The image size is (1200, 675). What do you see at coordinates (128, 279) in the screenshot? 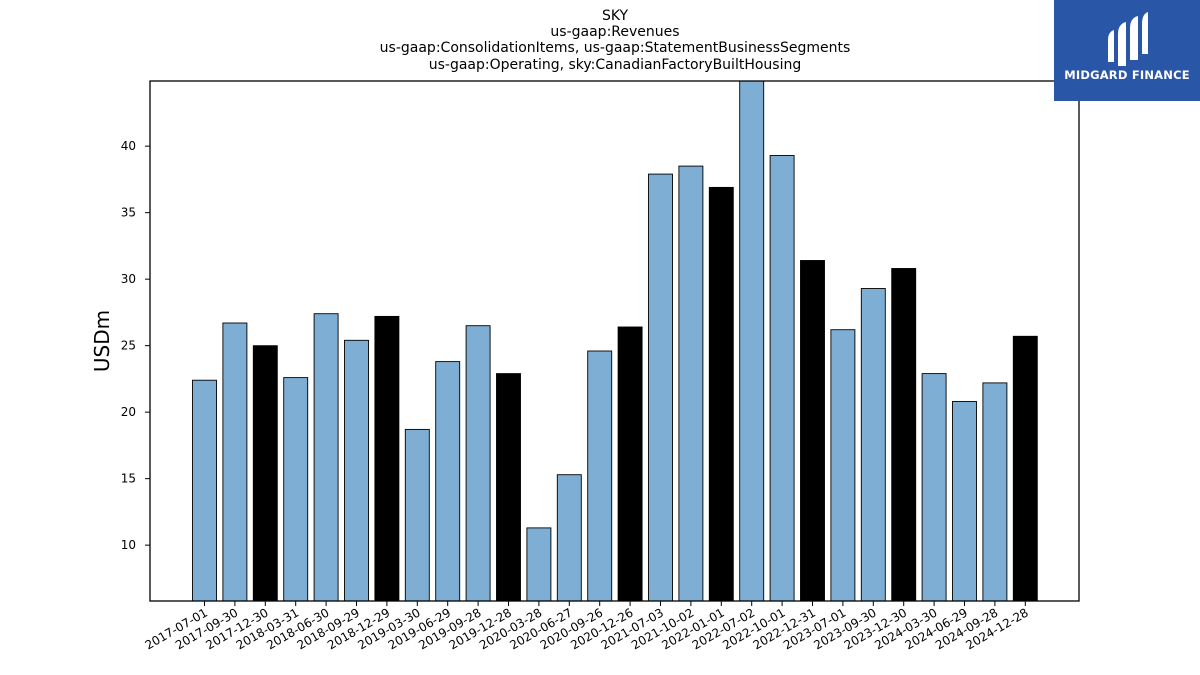
I see `y-tick-label: 30` at bounding box center [128, 279].